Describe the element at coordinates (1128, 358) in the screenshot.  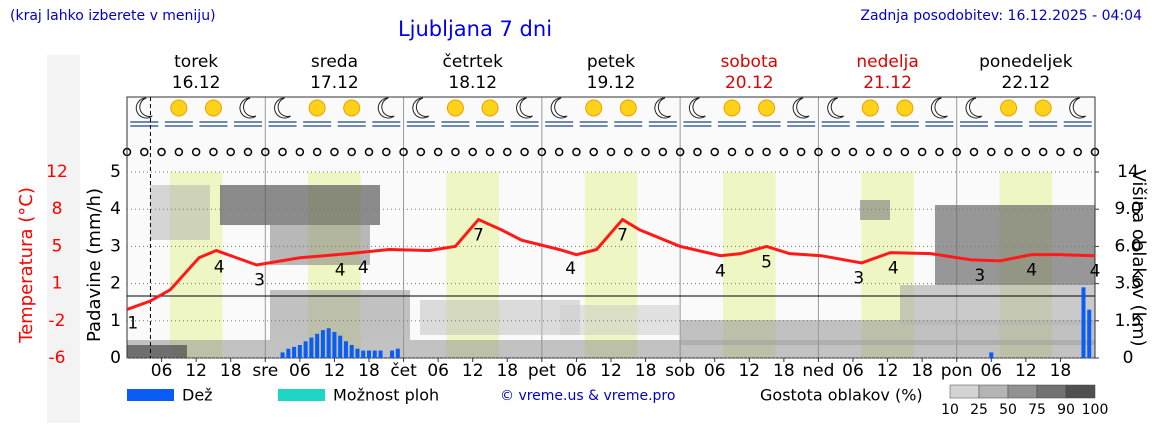
I see `y2-tick-label: 0` at that location.